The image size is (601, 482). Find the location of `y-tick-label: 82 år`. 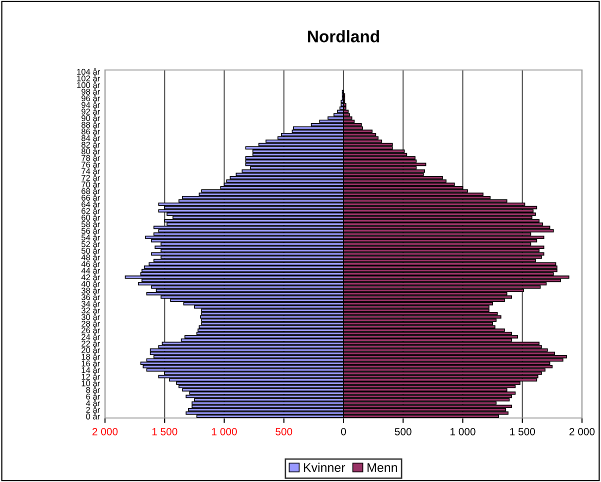

y-tick-label: 82 år is located at coordinates (91, 144).